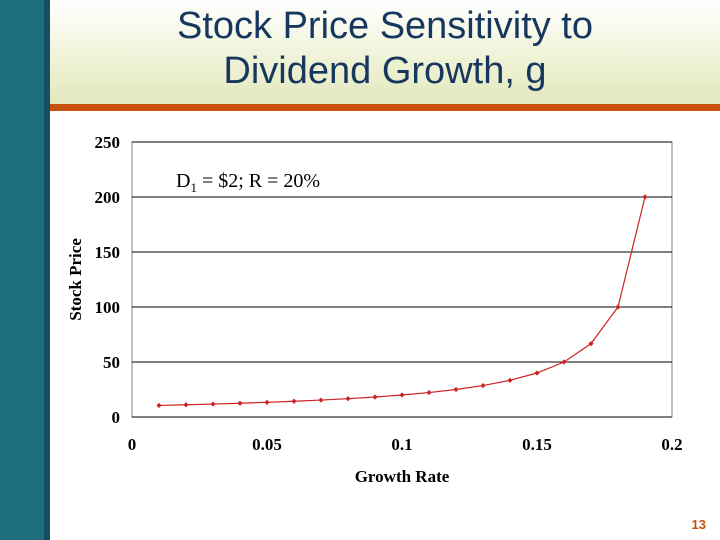 The height and width of the screenshot is (540, 720). What do you see at coordinates (258, 181) in the screenshot?
I see `annotation-rest: = $2; R = 20%` at bounding box center [258, 181].